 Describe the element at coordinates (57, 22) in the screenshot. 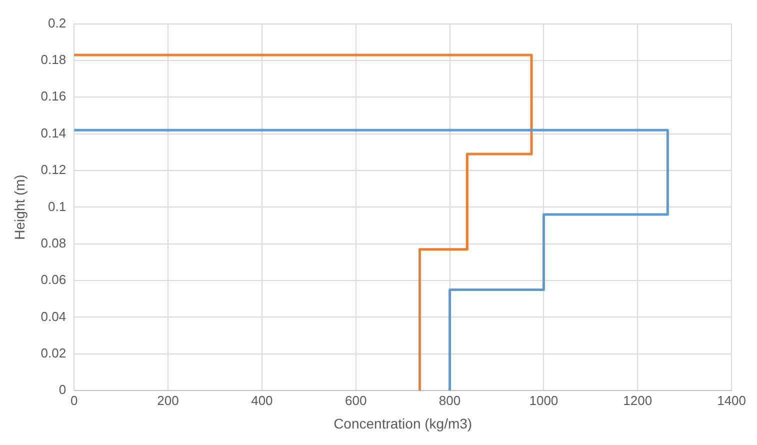

I see `y-tick-label: 0.2` at that location.